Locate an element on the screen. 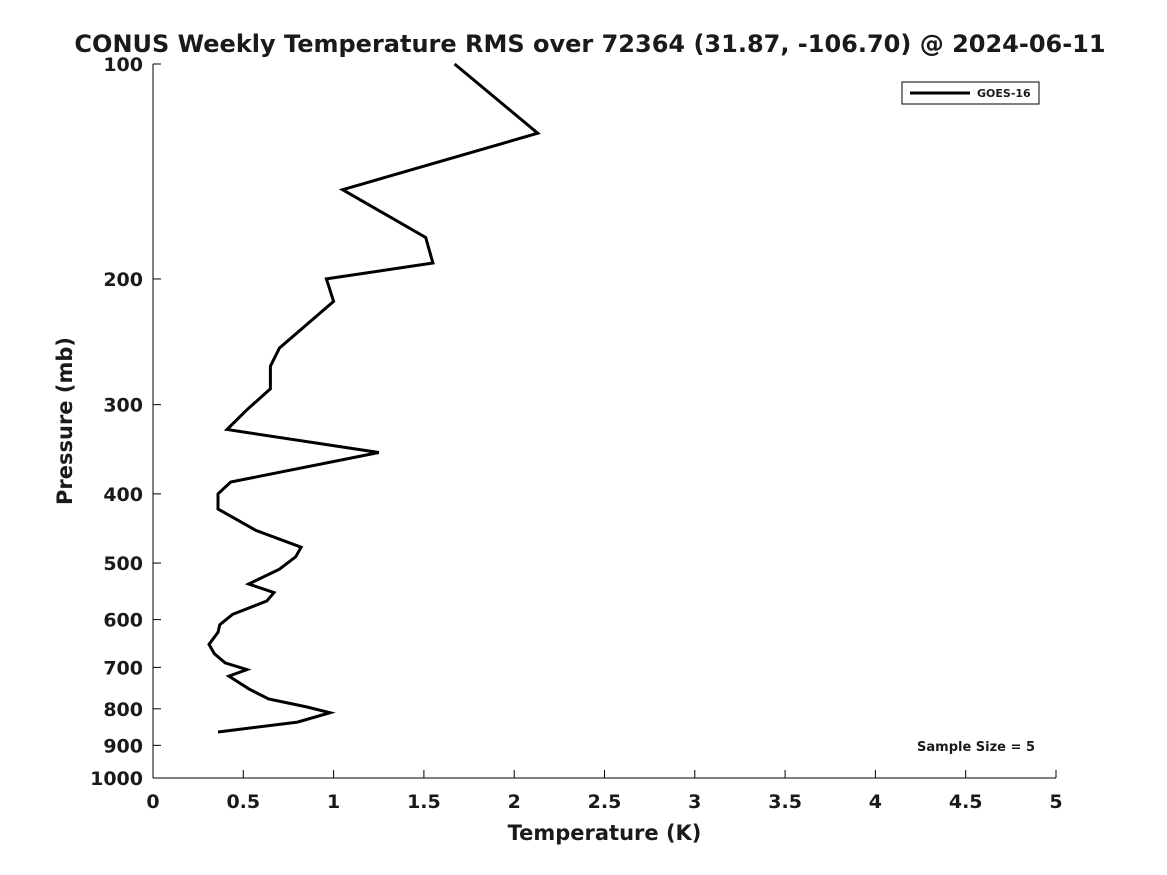  x-tick-label: 1.5 is located at coordinates (424, 802).